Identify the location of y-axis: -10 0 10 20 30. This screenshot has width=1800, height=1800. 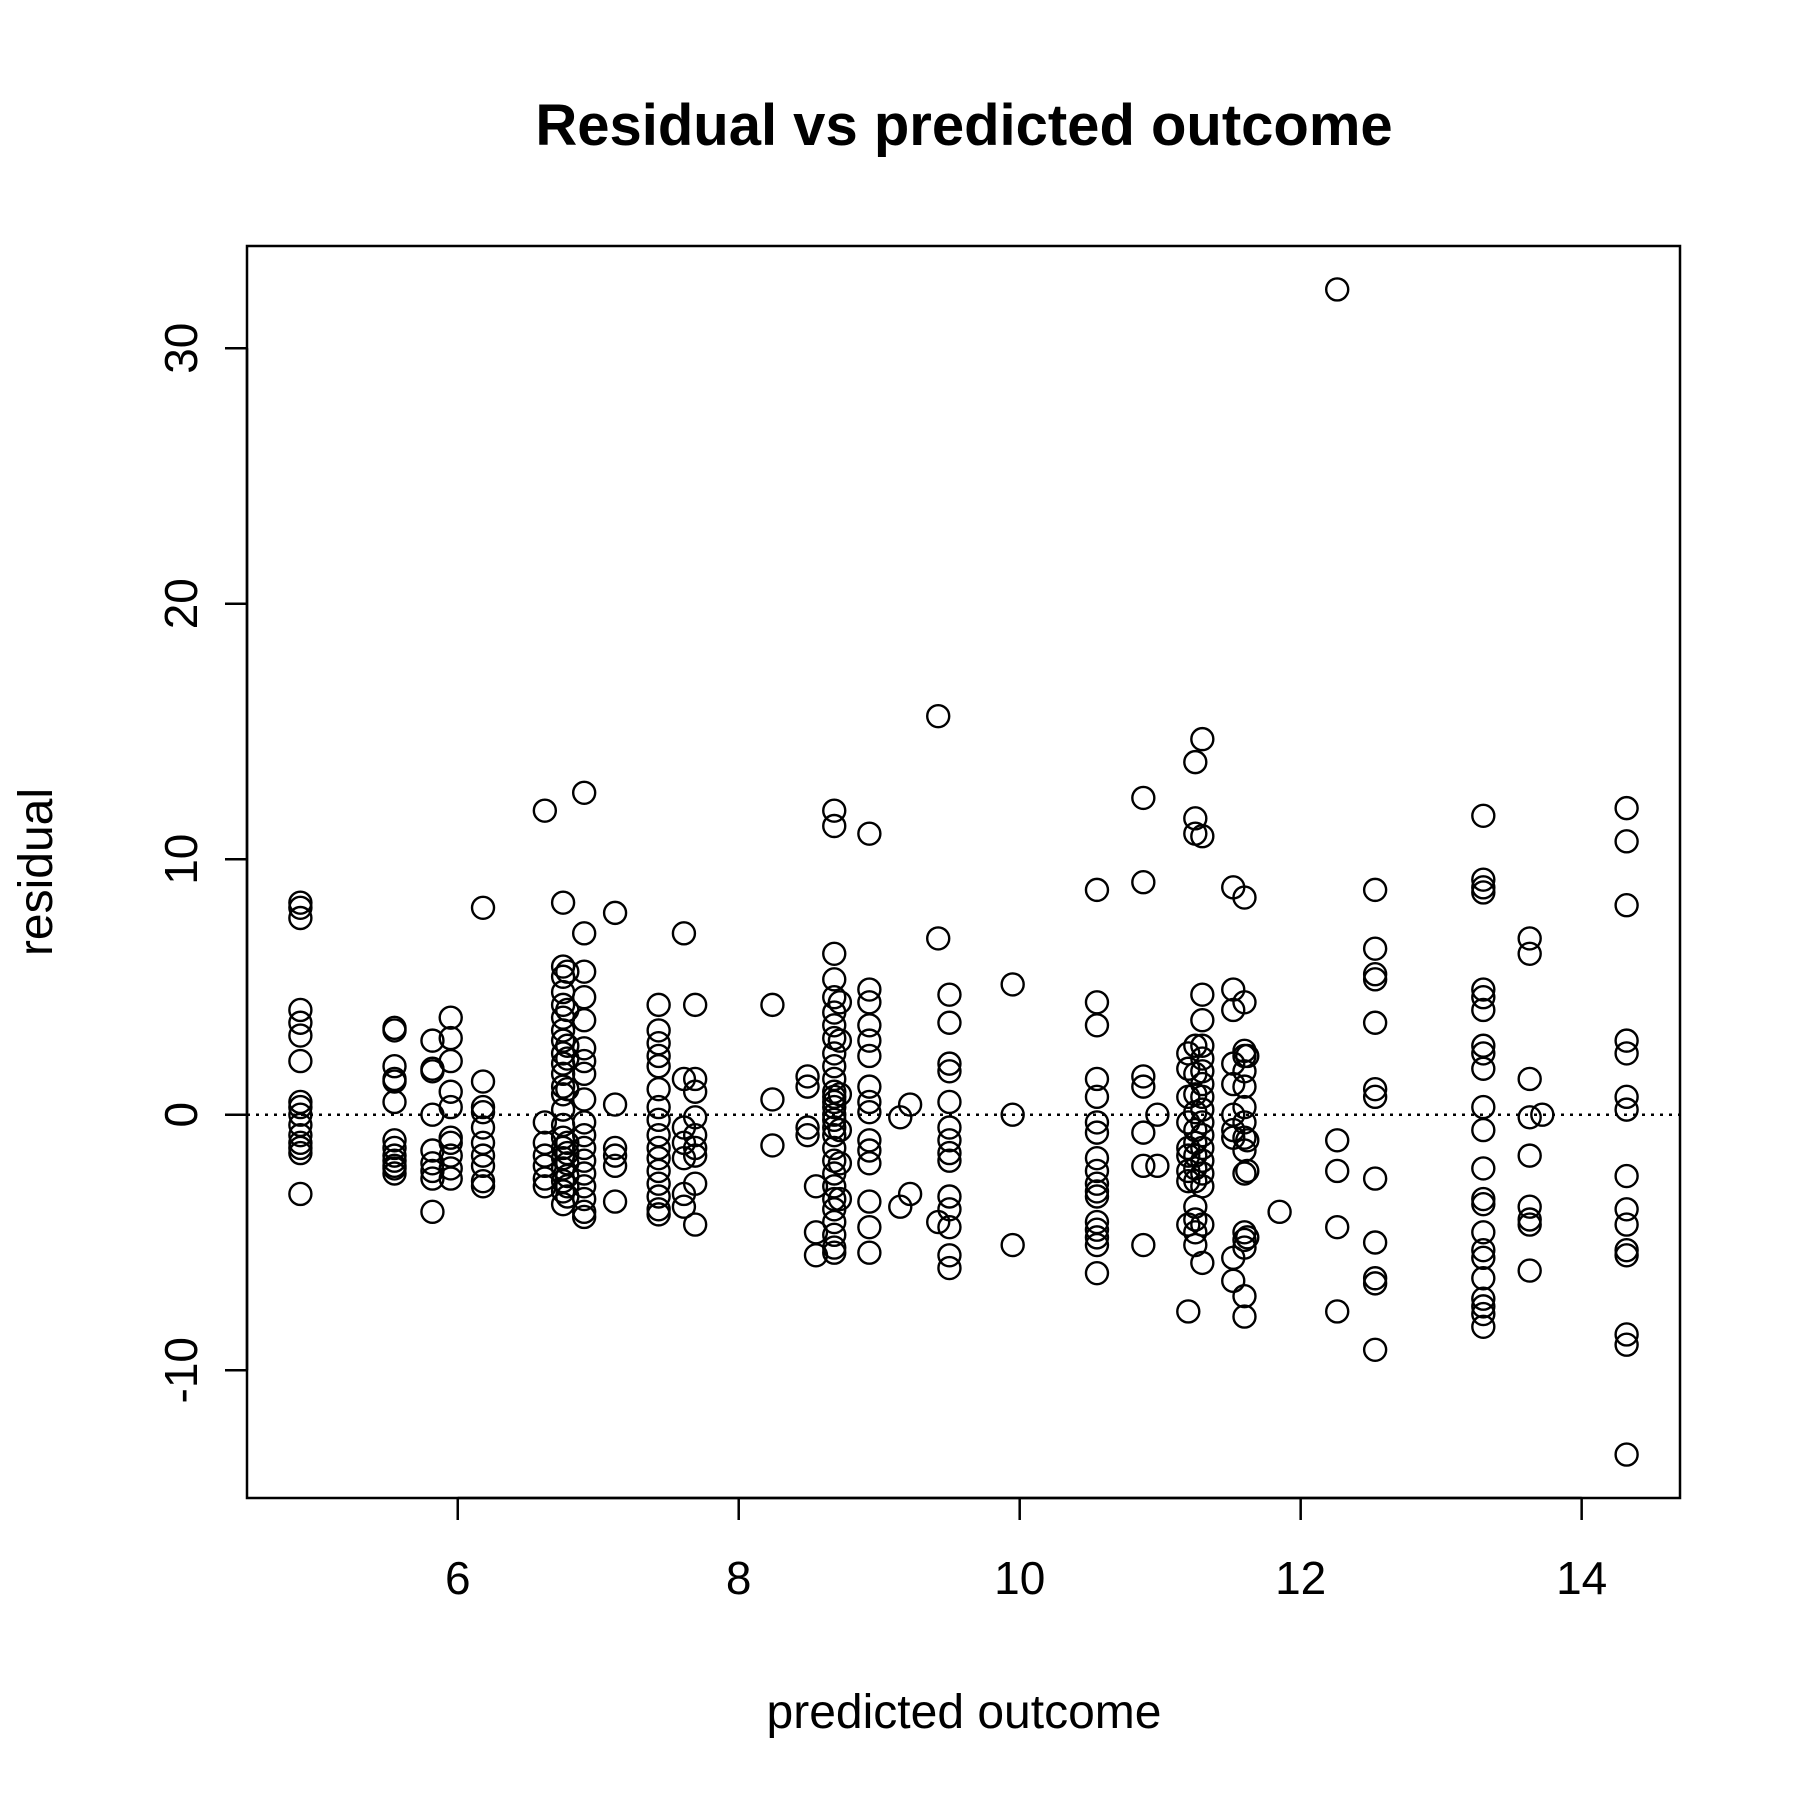
(202, 863).